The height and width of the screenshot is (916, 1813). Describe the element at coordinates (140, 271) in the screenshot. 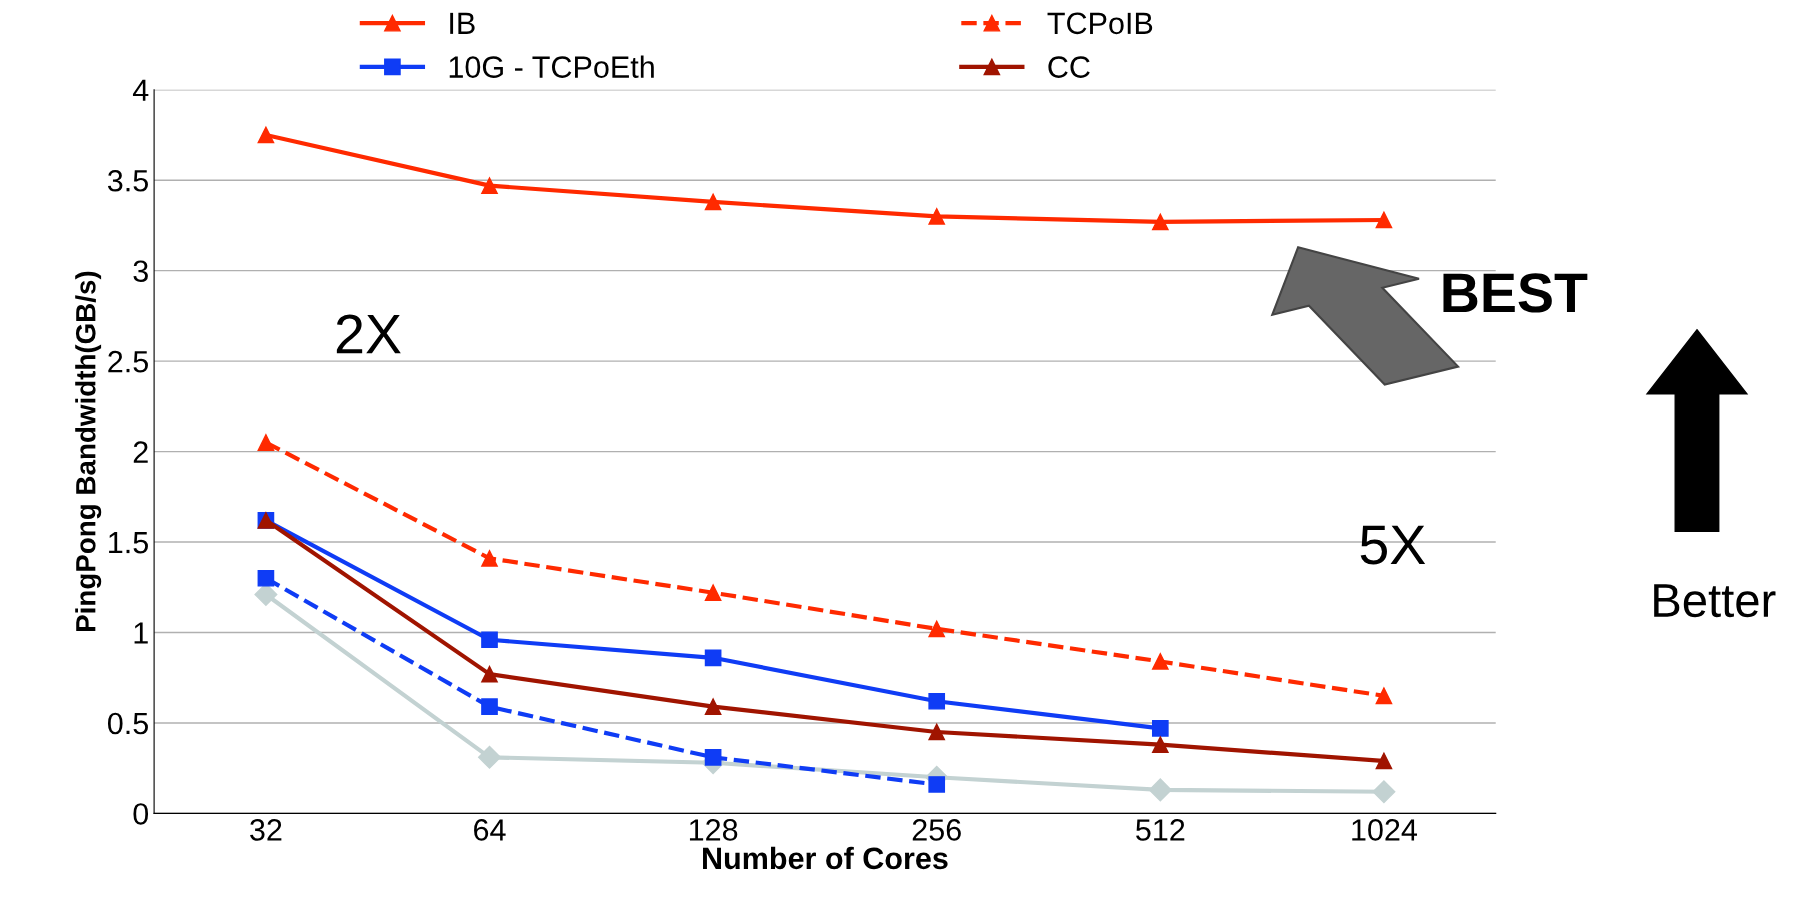

I see `y-tick-label: 3` at that location.